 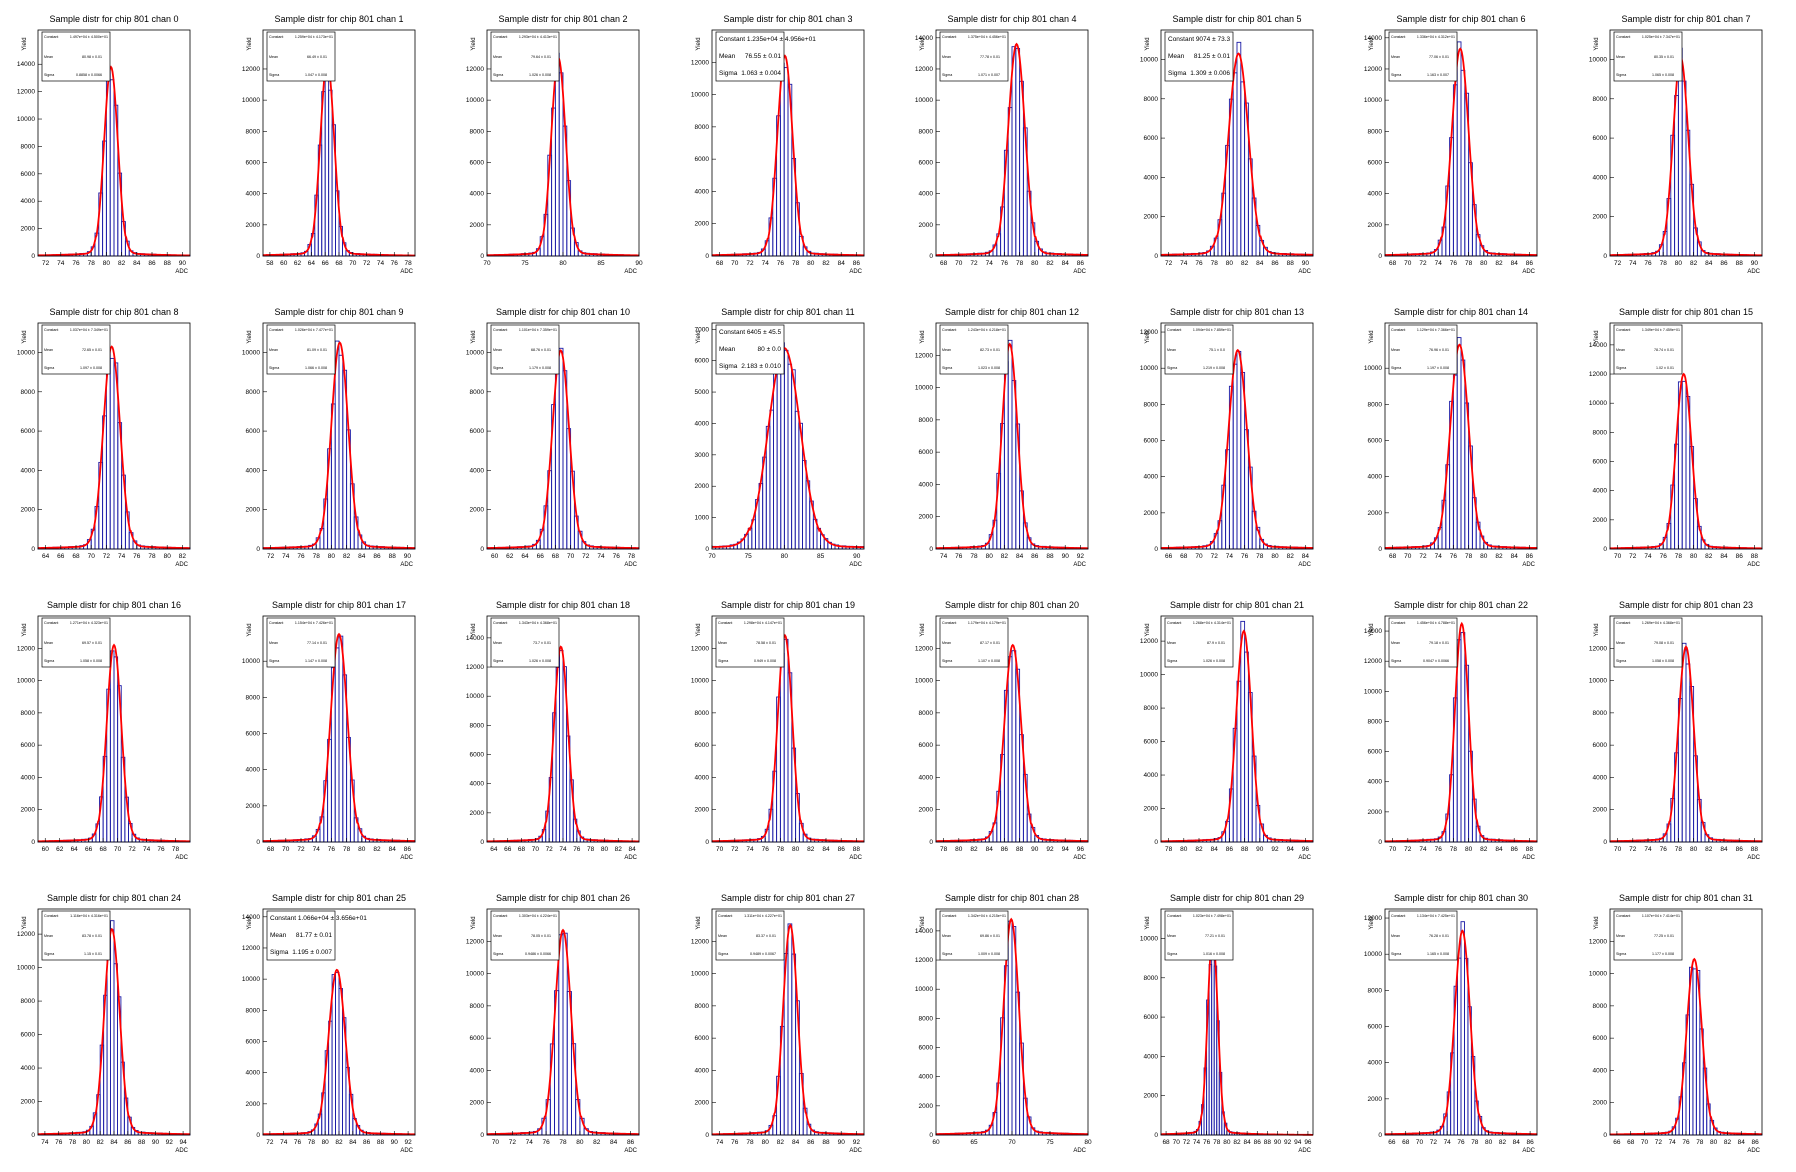 I want to click on stats-constant-label: Constant, so click(x=725, y=623).